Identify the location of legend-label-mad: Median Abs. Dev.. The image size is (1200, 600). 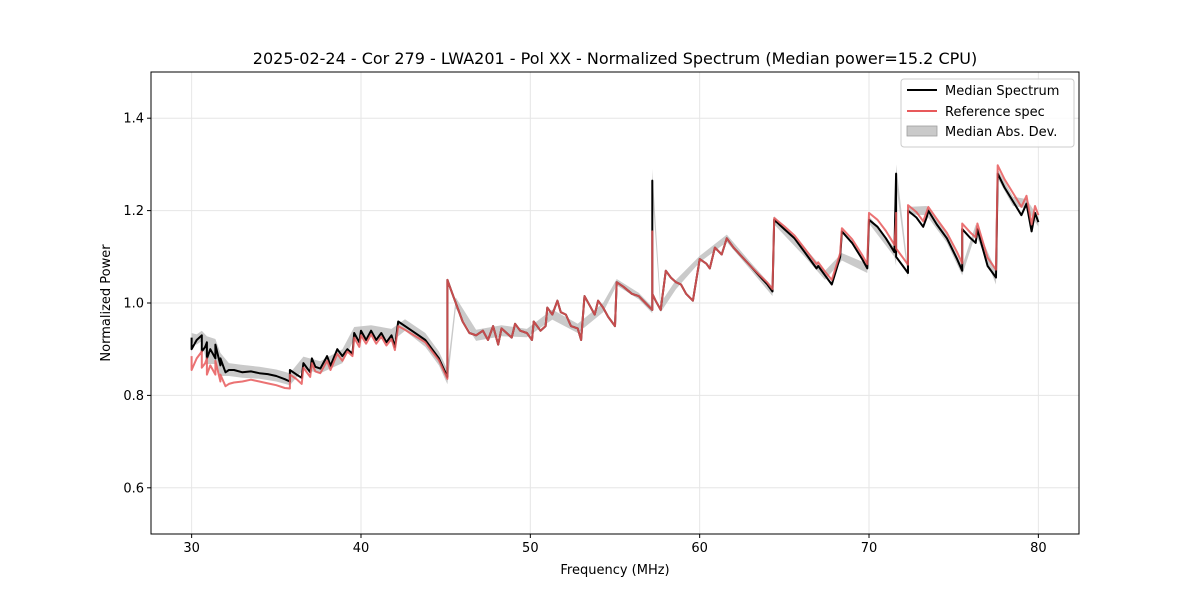
(1001, 132).